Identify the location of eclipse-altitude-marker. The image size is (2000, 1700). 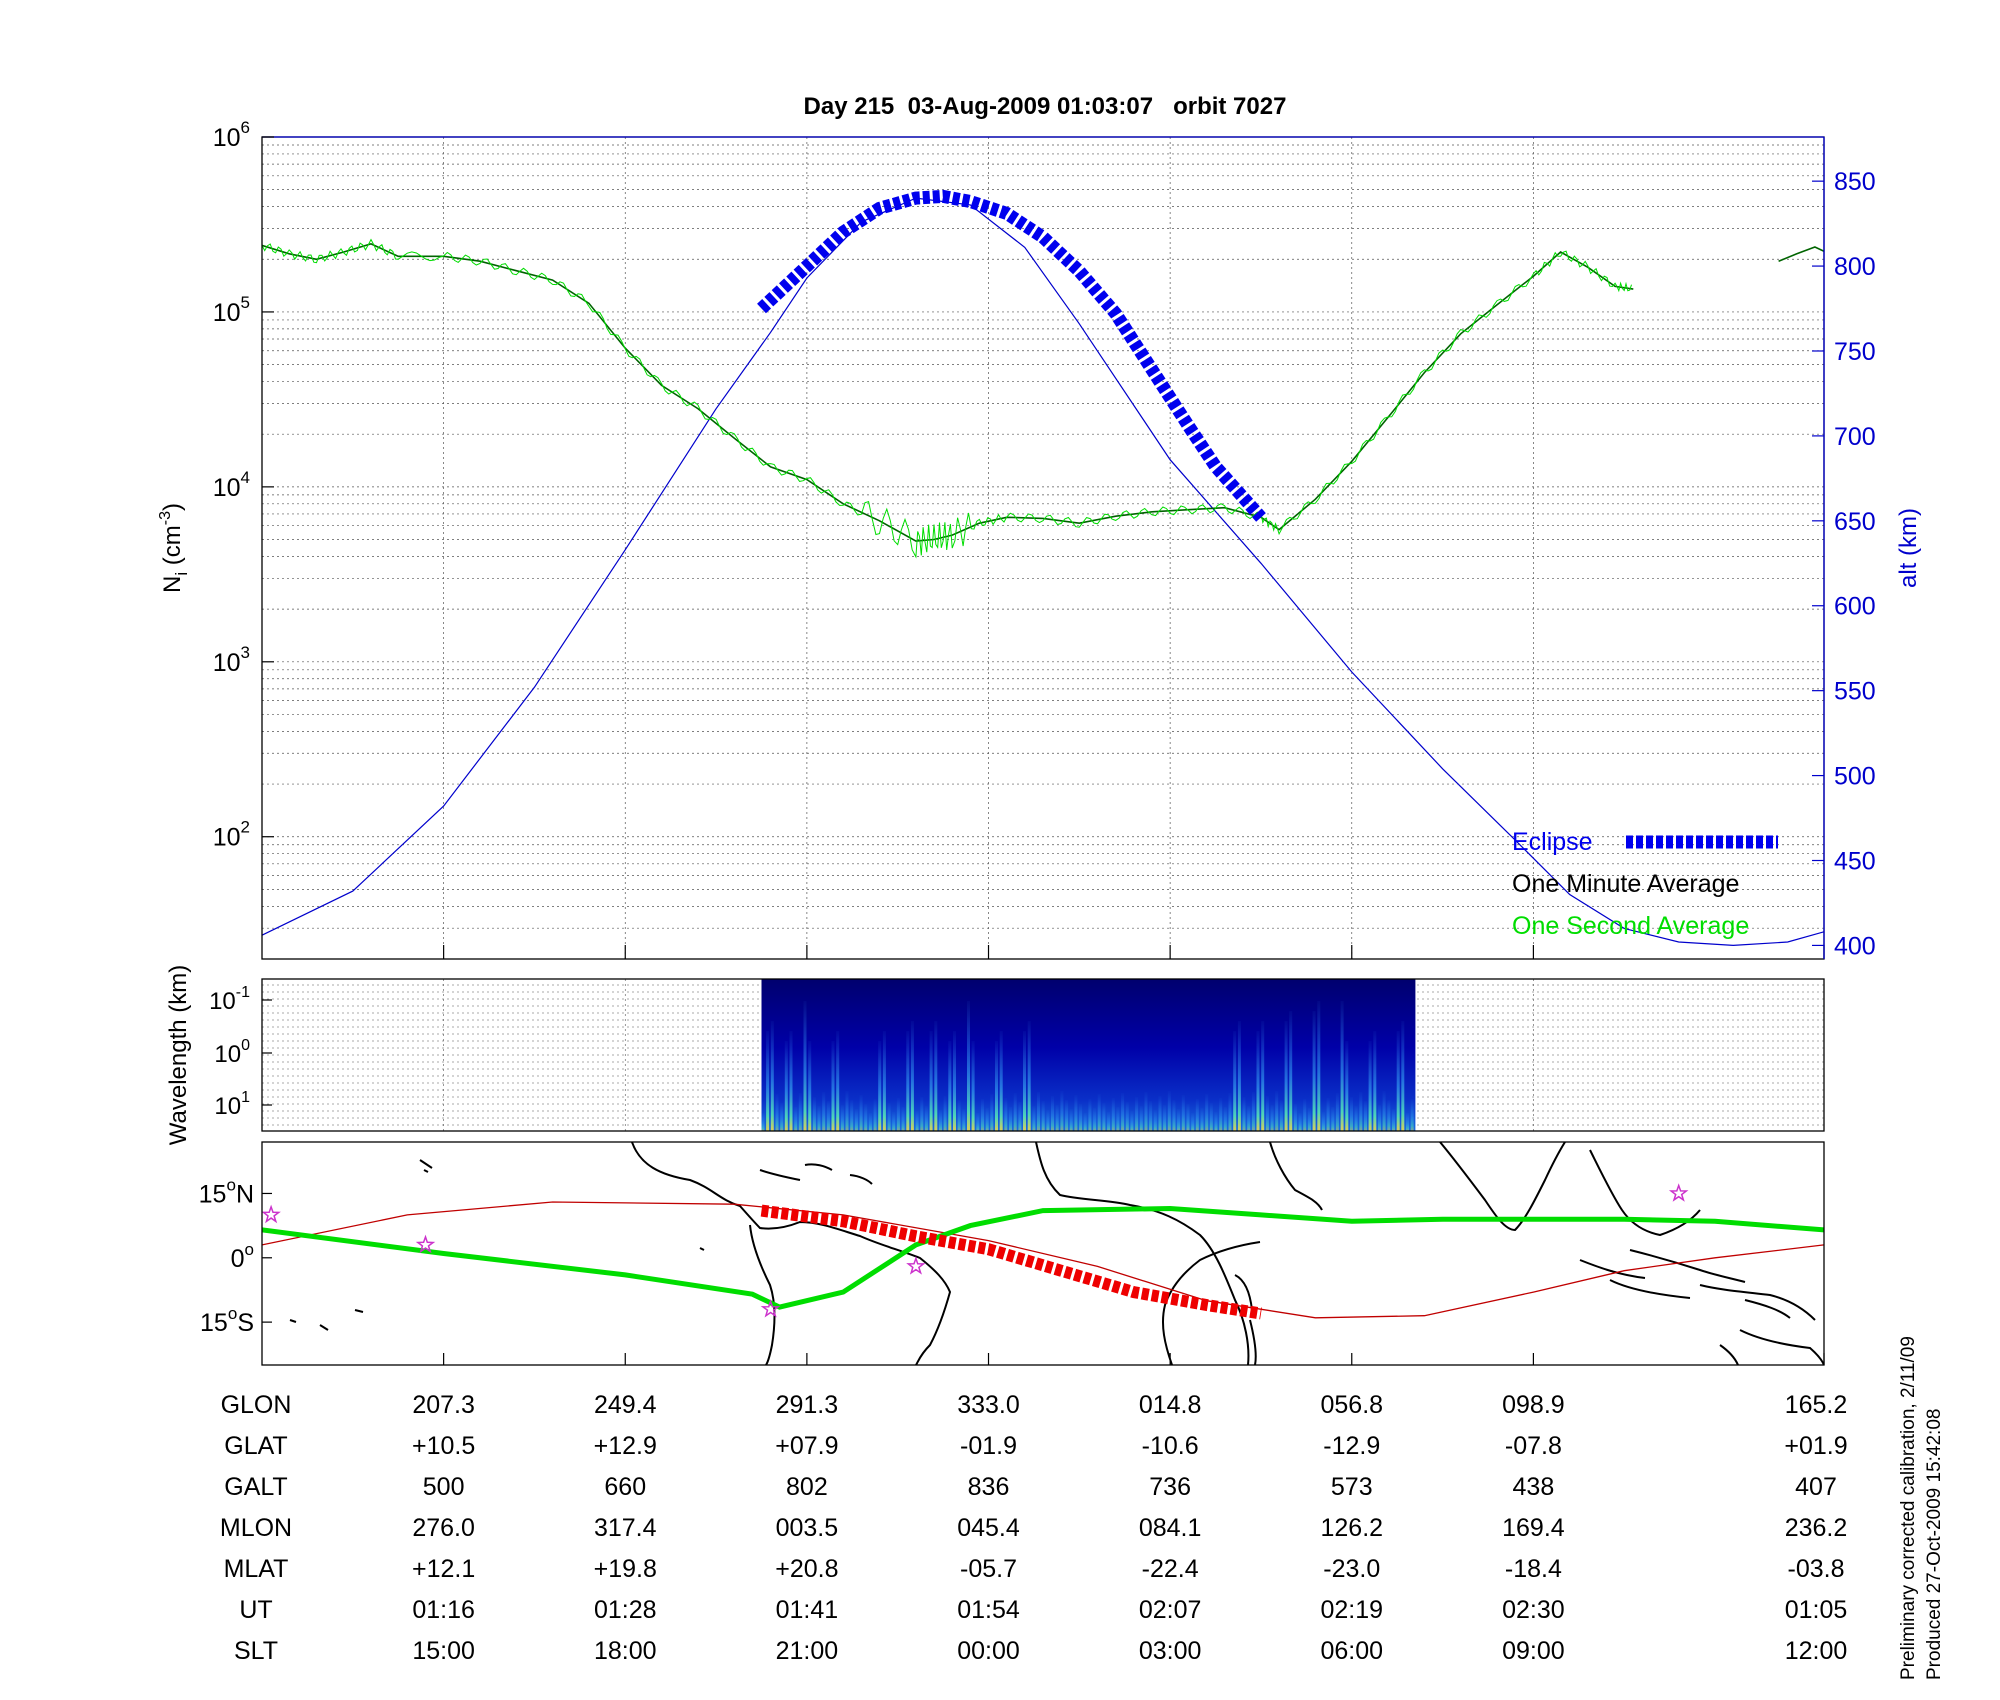
(1011, 355).